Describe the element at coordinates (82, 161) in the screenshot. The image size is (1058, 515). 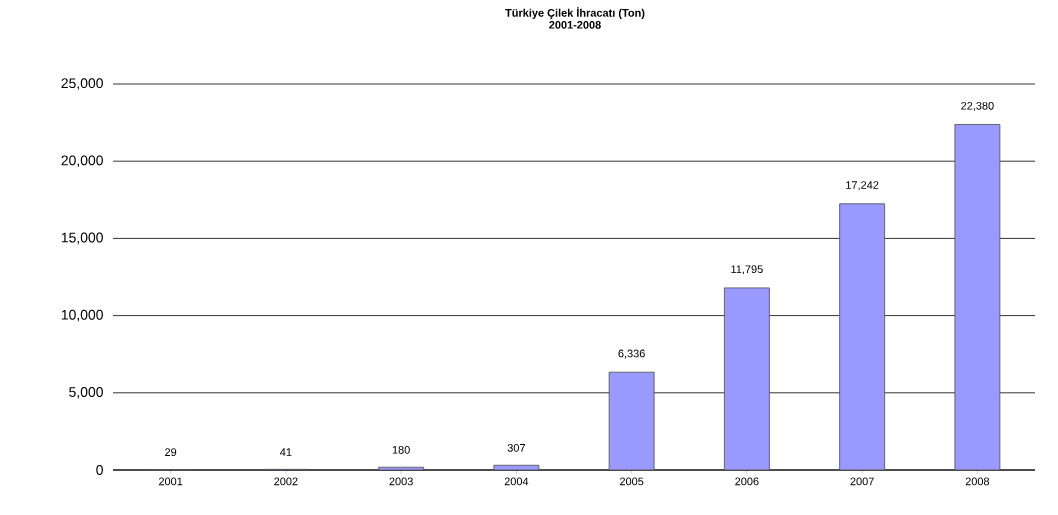
I see `y-tick-label: 20,000` at that location.